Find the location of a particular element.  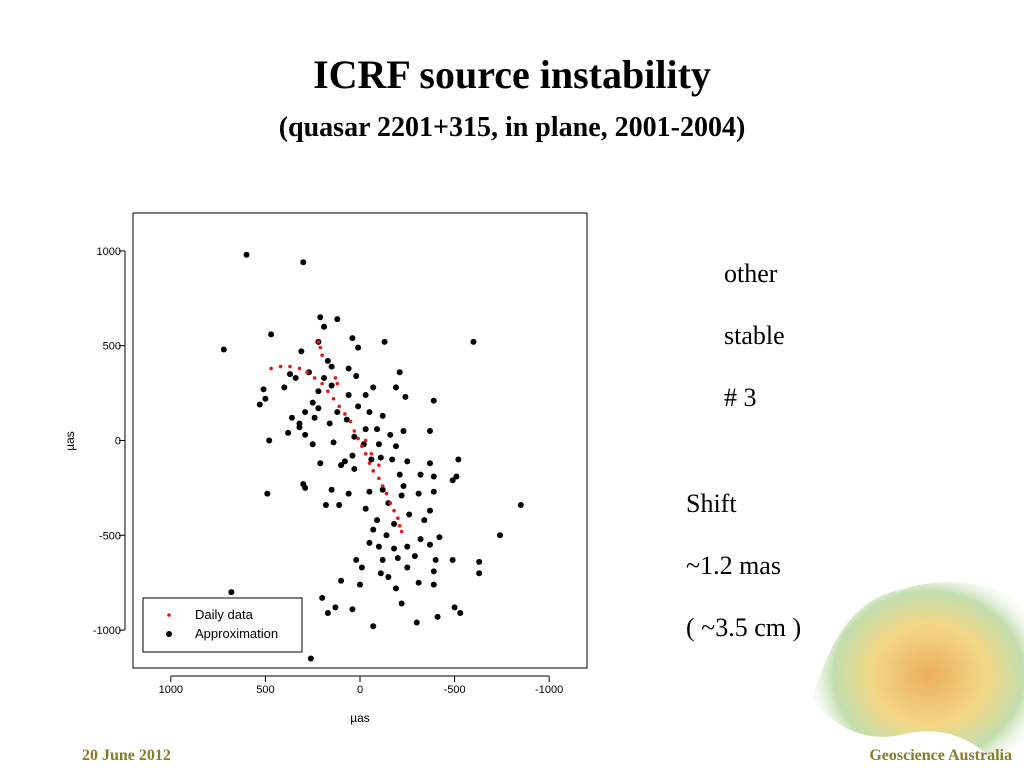

slide-title: ICRF source instability is located at coordinates (512, 74).